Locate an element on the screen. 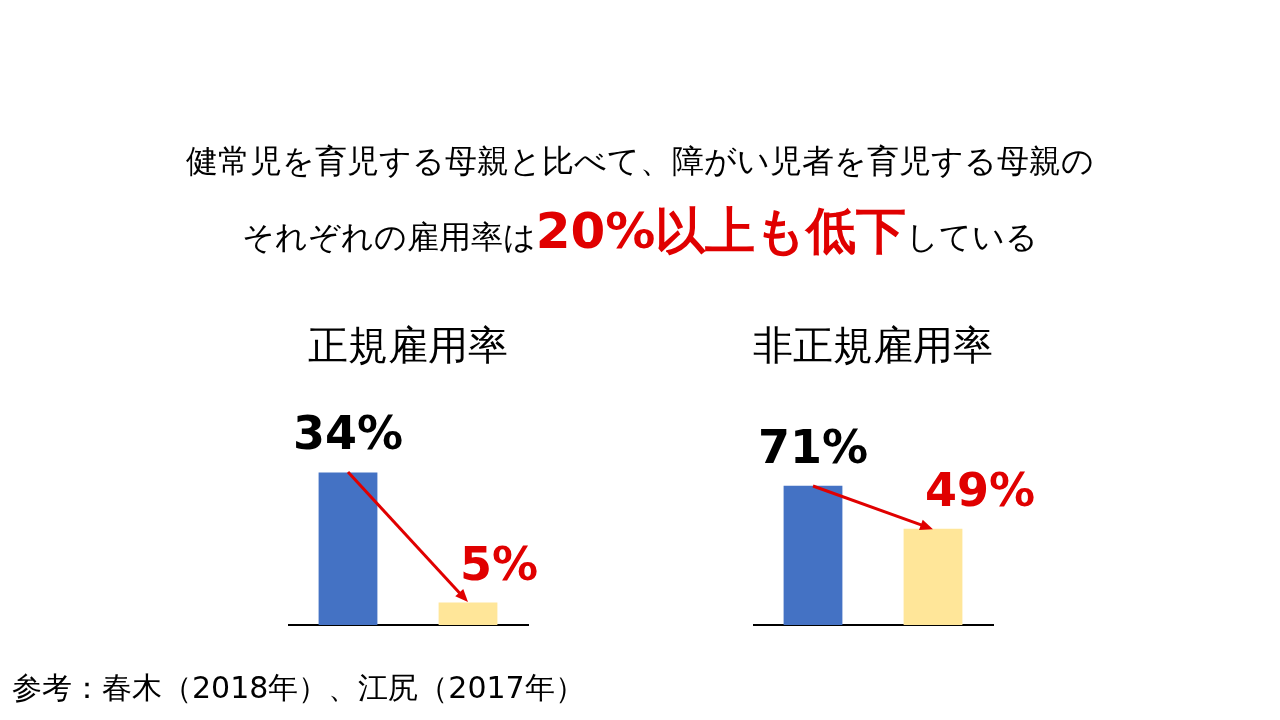  text: している is located at coordinates (972, 237).